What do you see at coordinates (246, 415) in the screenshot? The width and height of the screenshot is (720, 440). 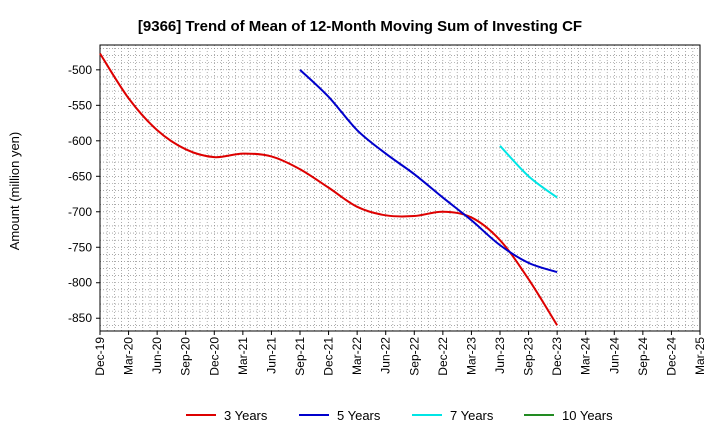 I see `legend-label-3-years: 3 Years` at bounding box center [246, 415].